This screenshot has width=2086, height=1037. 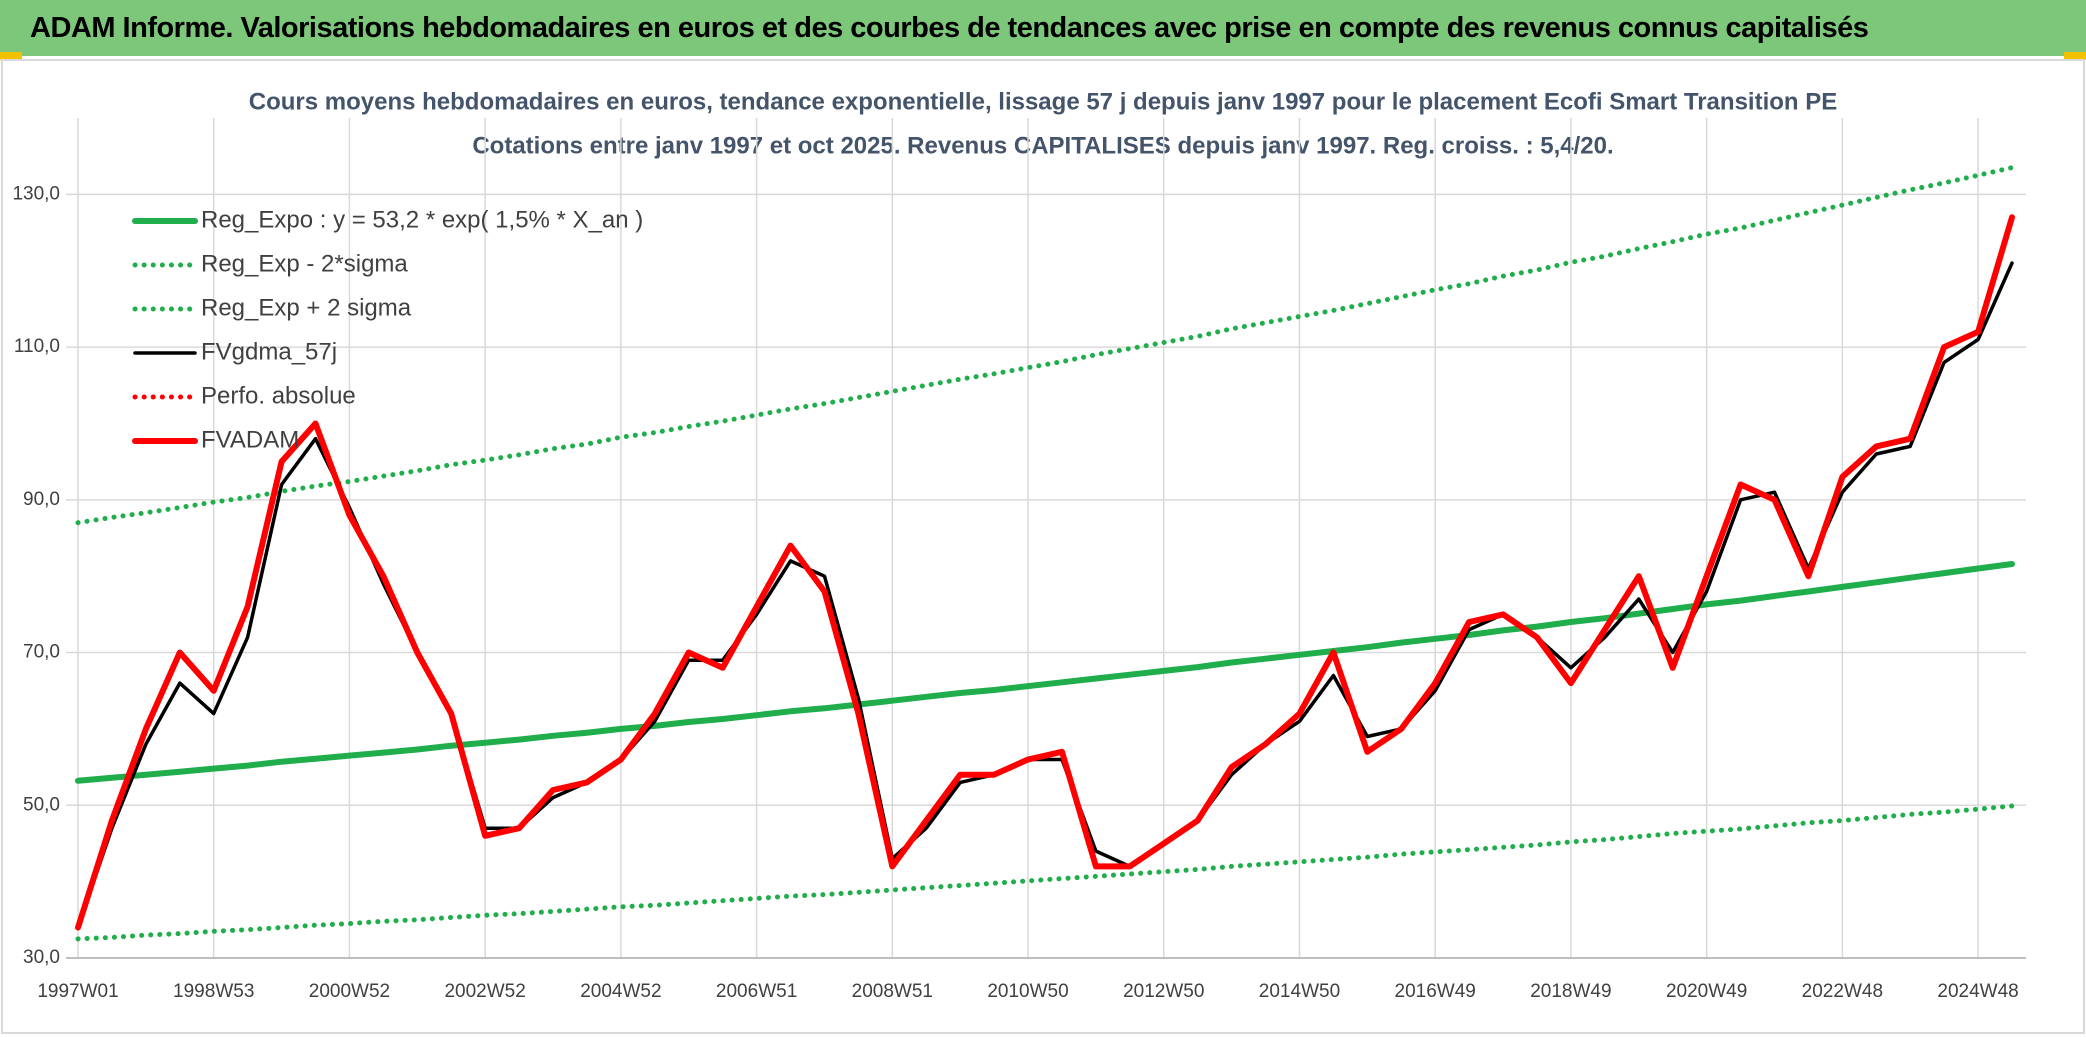 I want to click on legend-label: FVADAM, so click(x=250, y=439).